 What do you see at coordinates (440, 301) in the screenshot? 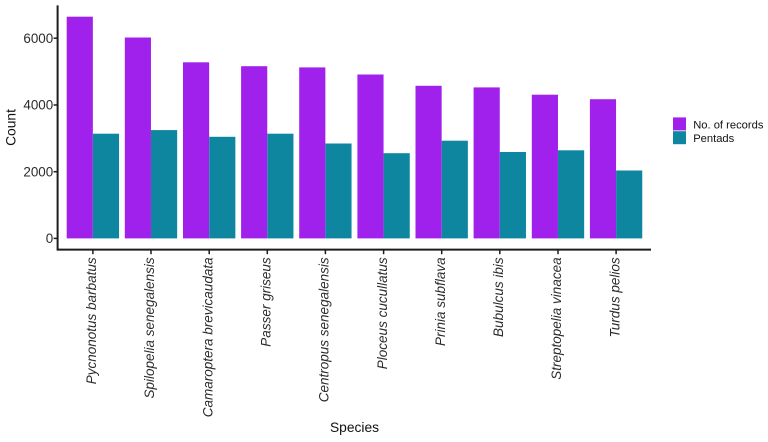
I see `svg-text: Prinia subflava` at bounding box center [440, 301].